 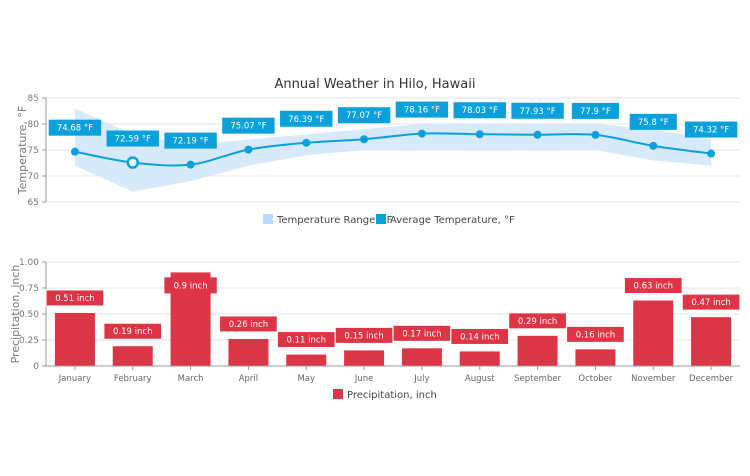 I want to click on temperature-data-label: 77.93 °F, so click(x=537, y=112).